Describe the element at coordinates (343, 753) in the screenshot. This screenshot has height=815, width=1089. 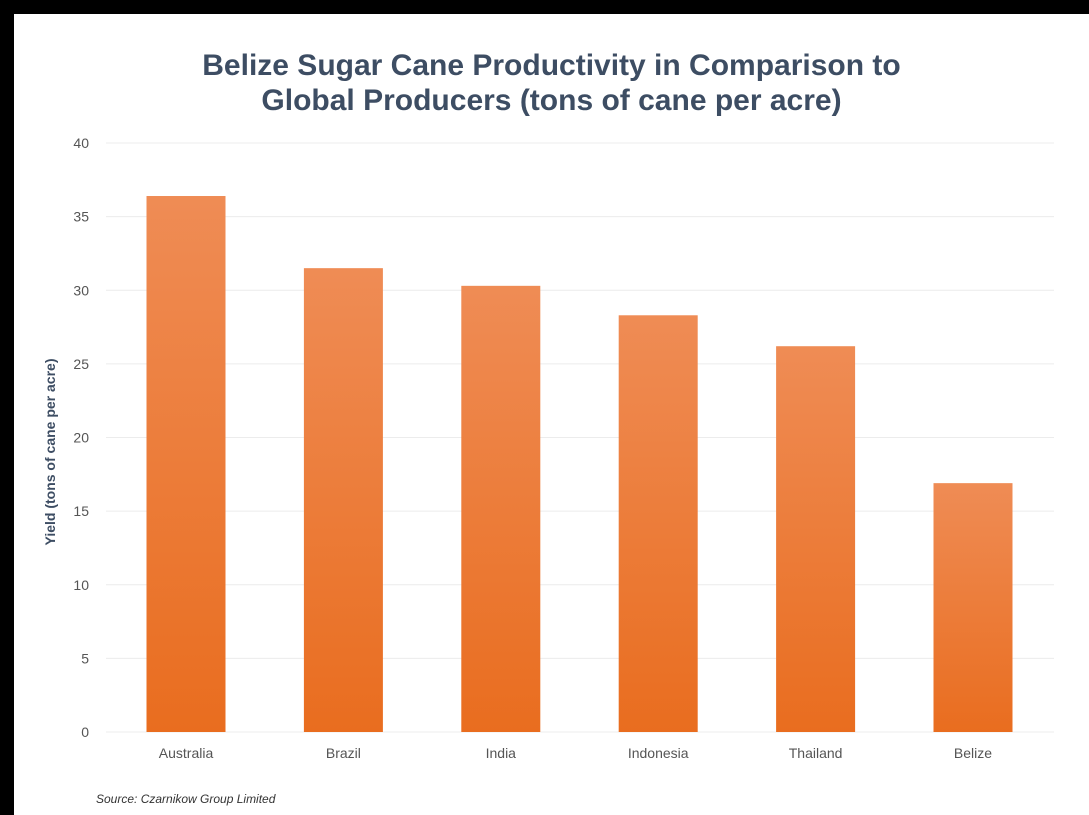
I see `x-tick-label-brazil: Brazil` at that location.